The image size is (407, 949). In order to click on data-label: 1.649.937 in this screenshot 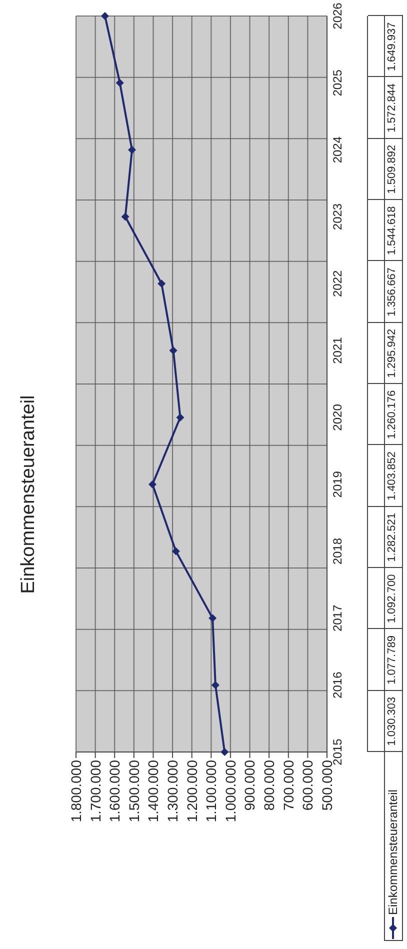, I will do `click(392, 47)`.